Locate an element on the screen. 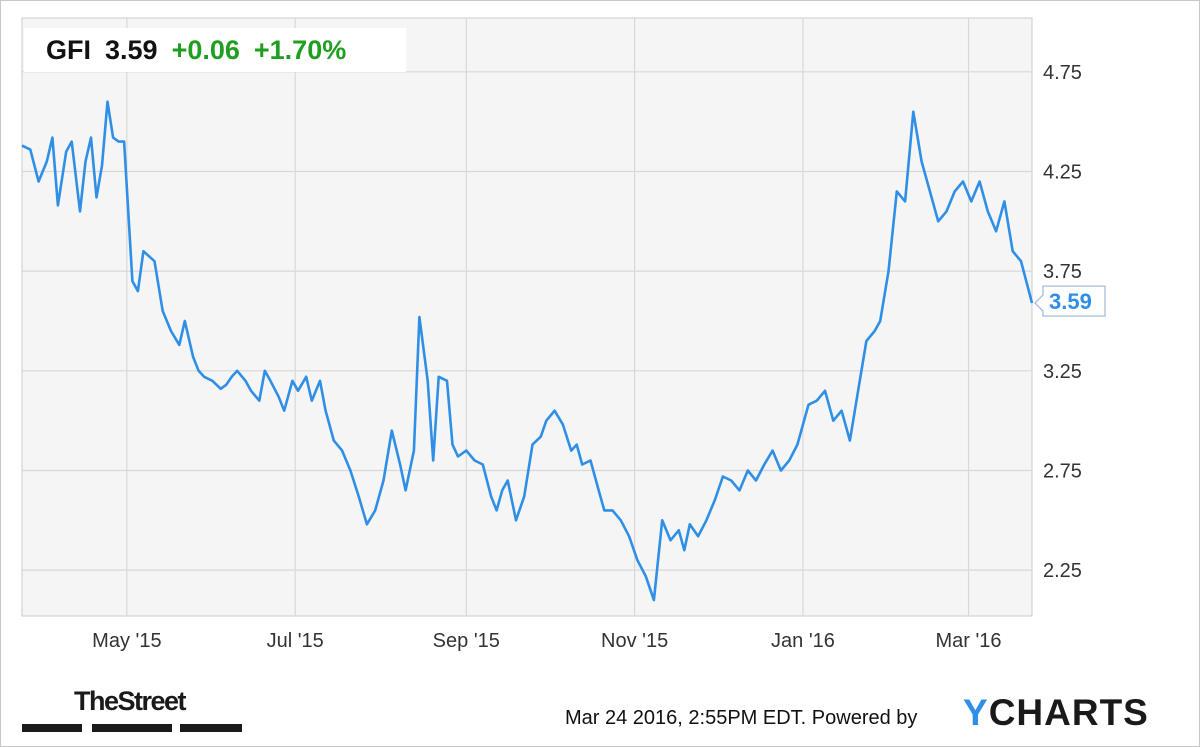 This screenshot has height=747, width=1200. price-change: +0.06 is located at coordinates (205, 49).